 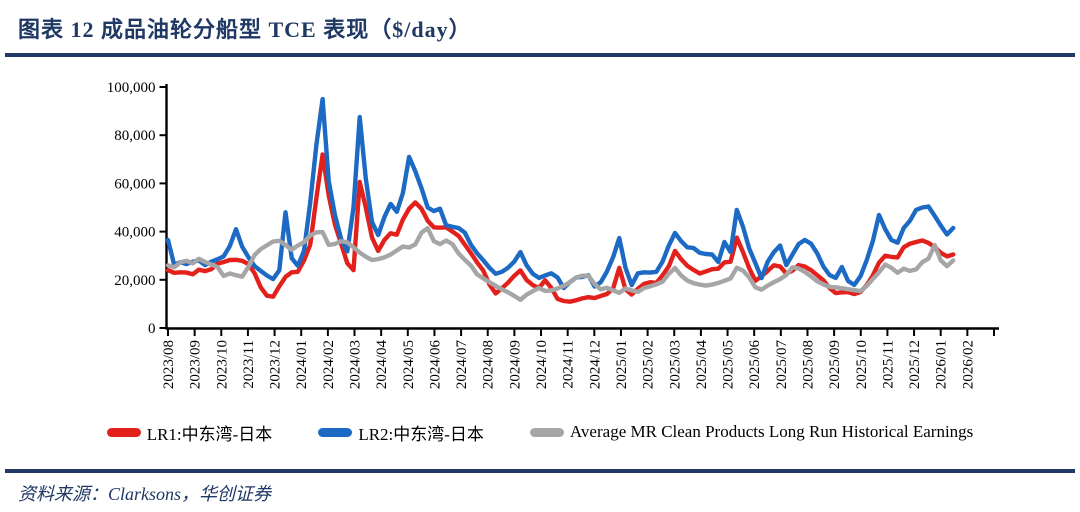 I want to click on svg-text: 2025/07, so click(x=782, y=365).